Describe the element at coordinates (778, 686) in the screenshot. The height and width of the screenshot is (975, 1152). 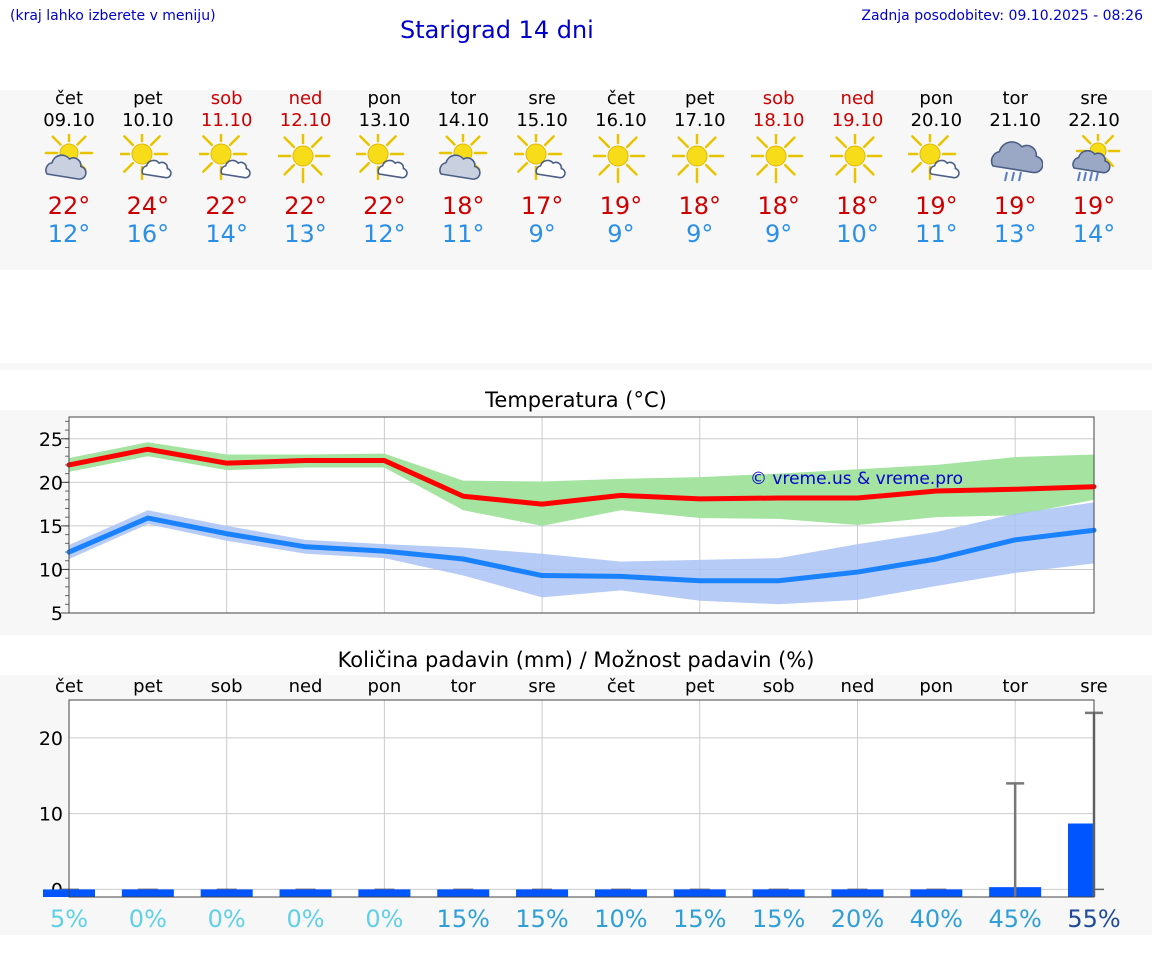
I see `precipitation-day-label: sob` at that location.